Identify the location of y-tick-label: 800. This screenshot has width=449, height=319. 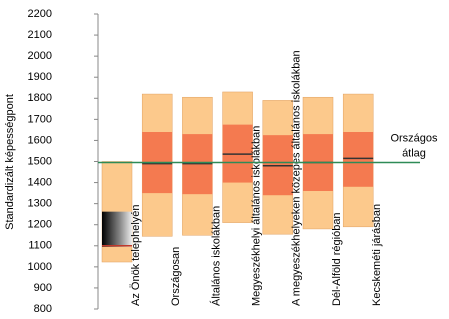
(43, 309).